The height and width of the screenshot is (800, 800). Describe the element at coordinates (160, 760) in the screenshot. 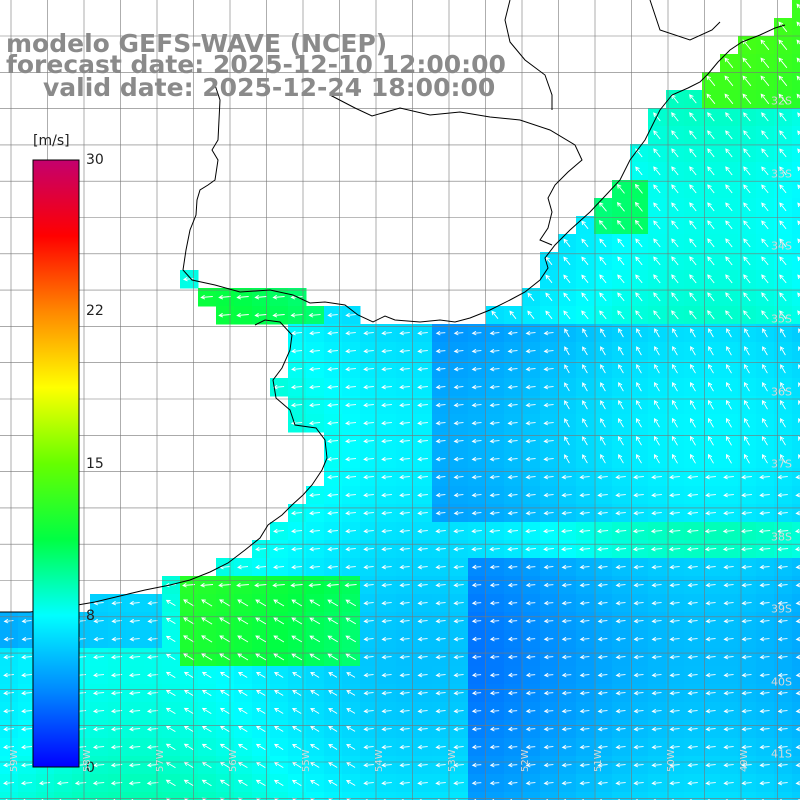

I see `lon-label: 57W` at that location.